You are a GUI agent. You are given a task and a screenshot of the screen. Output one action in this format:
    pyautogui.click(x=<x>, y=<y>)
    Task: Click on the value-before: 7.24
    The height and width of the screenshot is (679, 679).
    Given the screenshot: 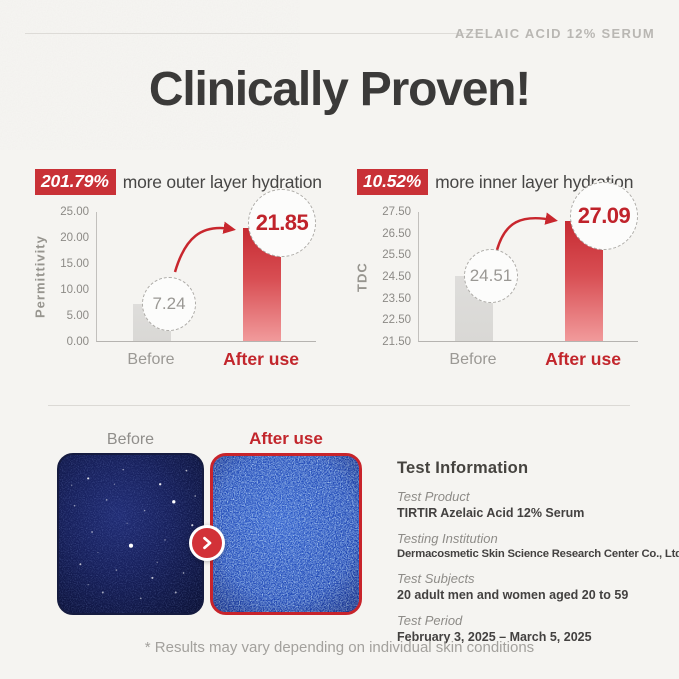 What is the action you would take?
    pyautogui.click(x=169, y=303)
    